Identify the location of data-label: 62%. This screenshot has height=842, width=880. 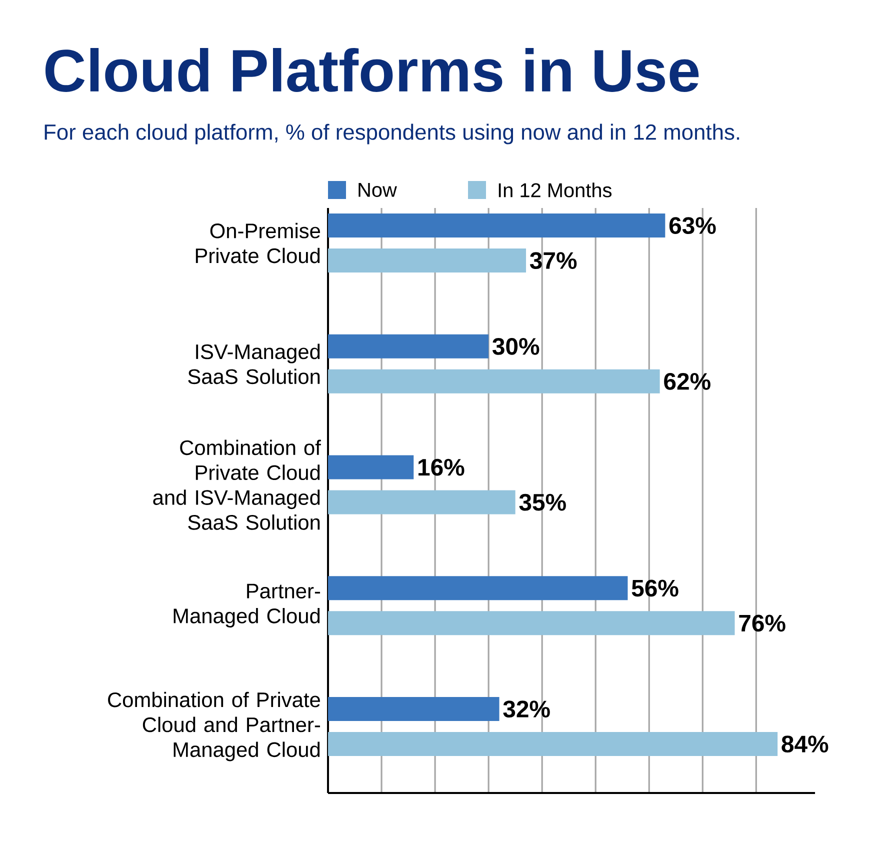
(687, 381).